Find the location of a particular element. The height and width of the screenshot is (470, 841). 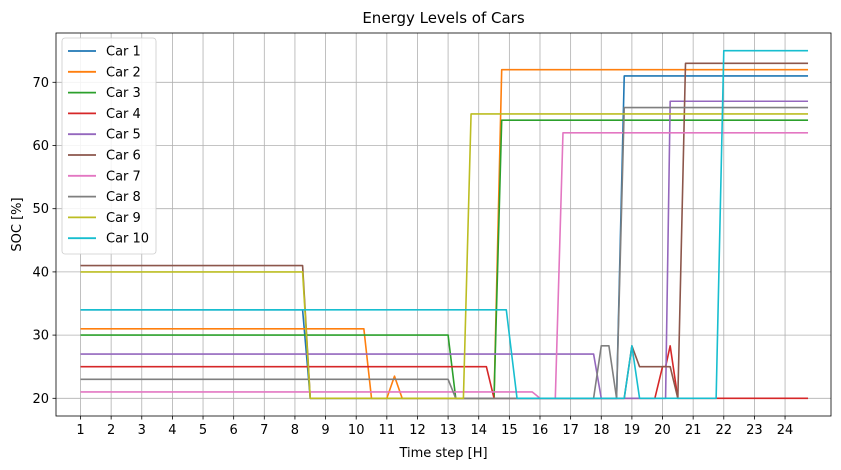

x-tick-label: 6 is located at coordinates (234, 430).